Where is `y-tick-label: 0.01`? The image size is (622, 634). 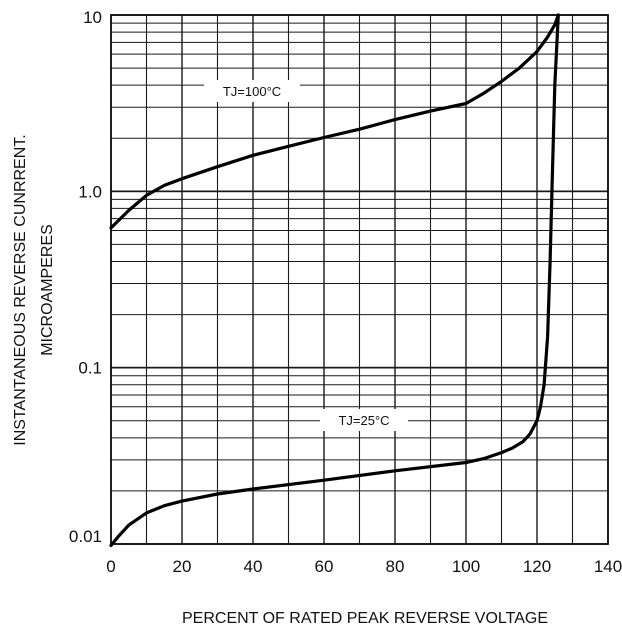 y-tick-label: 0.01 is located at coordinates (85, 536).